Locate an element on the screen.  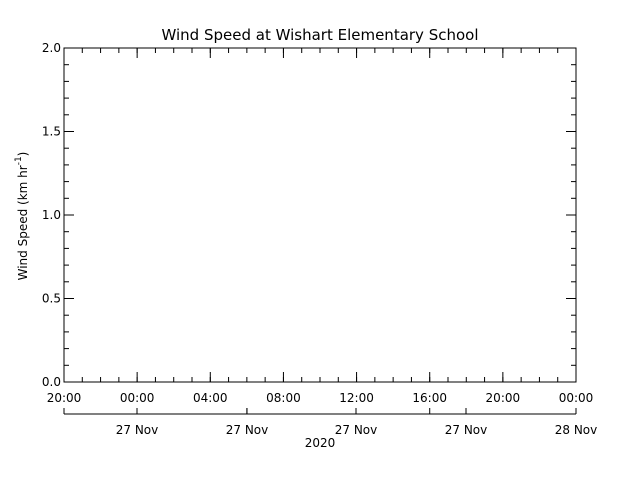
chart-title: Wind Speed at Wishart Elementary School is located at coordinates (320, 35).